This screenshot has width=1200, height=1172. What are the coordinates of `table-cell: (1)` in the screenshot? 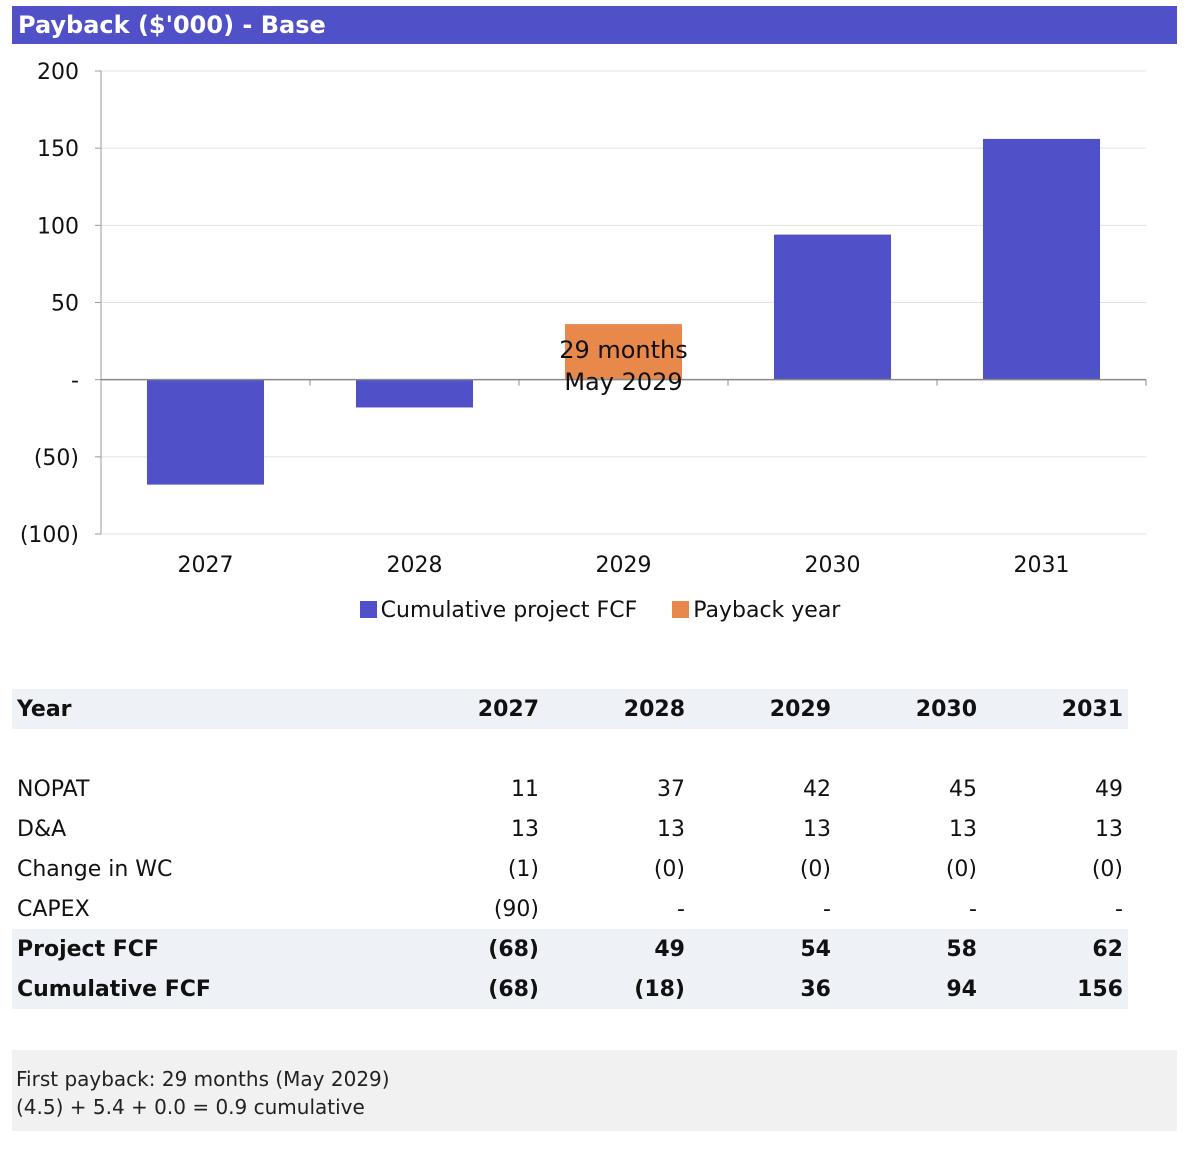 It's located at (523, 869).